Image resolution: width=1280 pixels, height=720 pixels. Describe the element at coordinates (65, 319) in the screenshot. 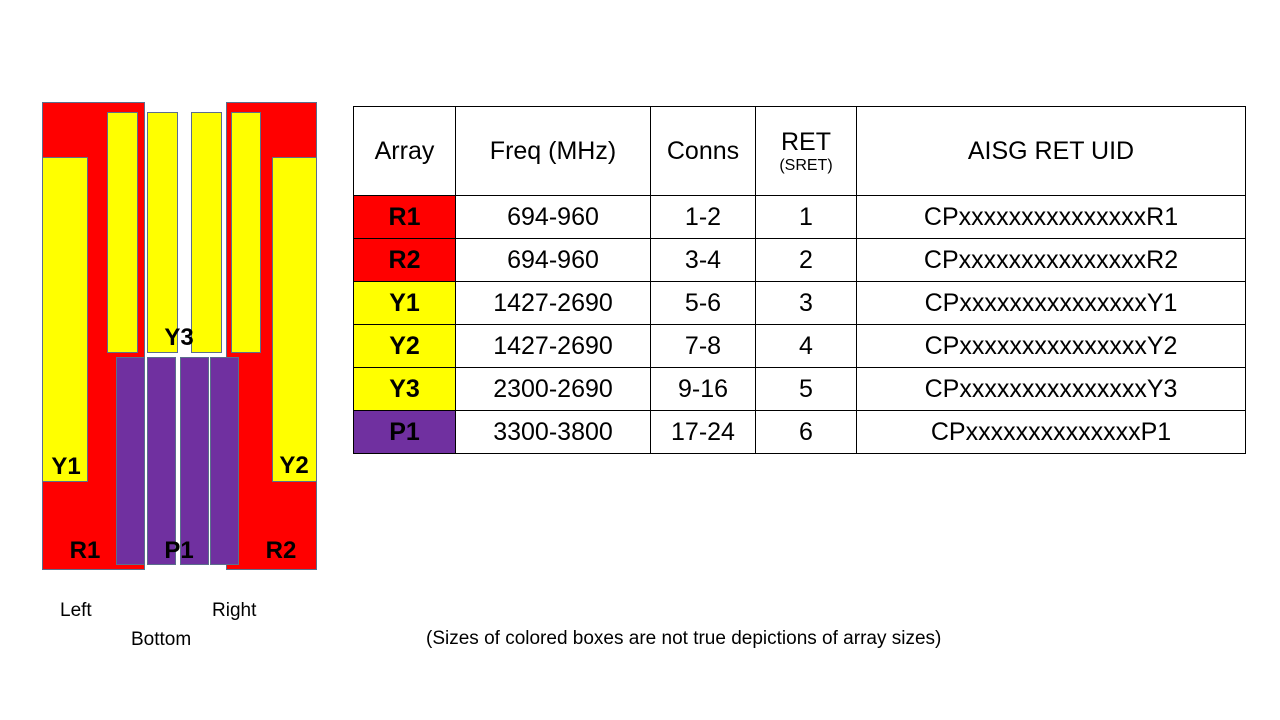

I see `array-y1-box` at that location.